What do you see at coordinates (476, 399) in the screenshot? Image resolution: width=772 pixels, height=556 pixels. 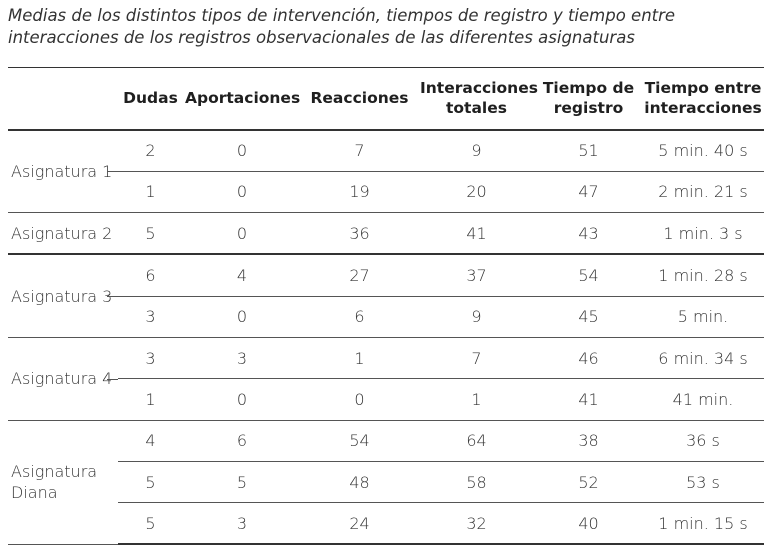 I see `cell-interacciones: 1` at bounding box center [476, 399].